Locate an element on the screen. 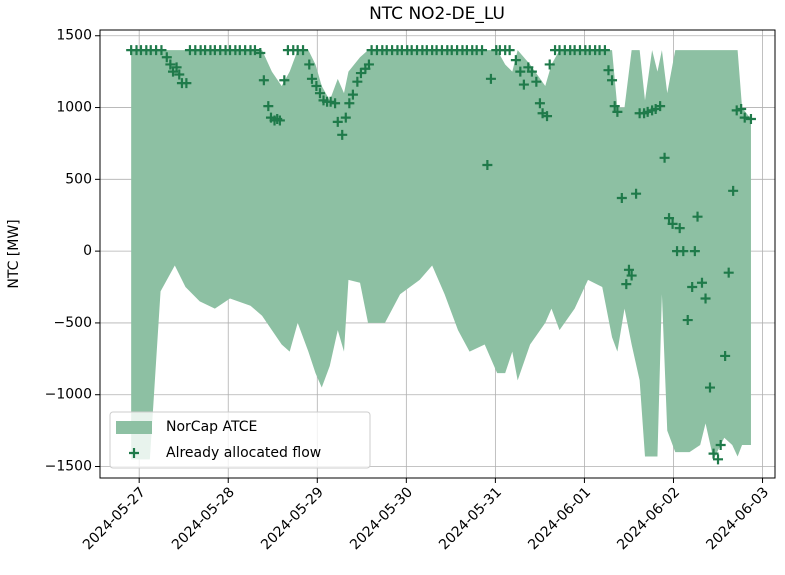 This screenshot has width=785, height=575. y-tick-label: 1000 is located at coordinates (74, 108).